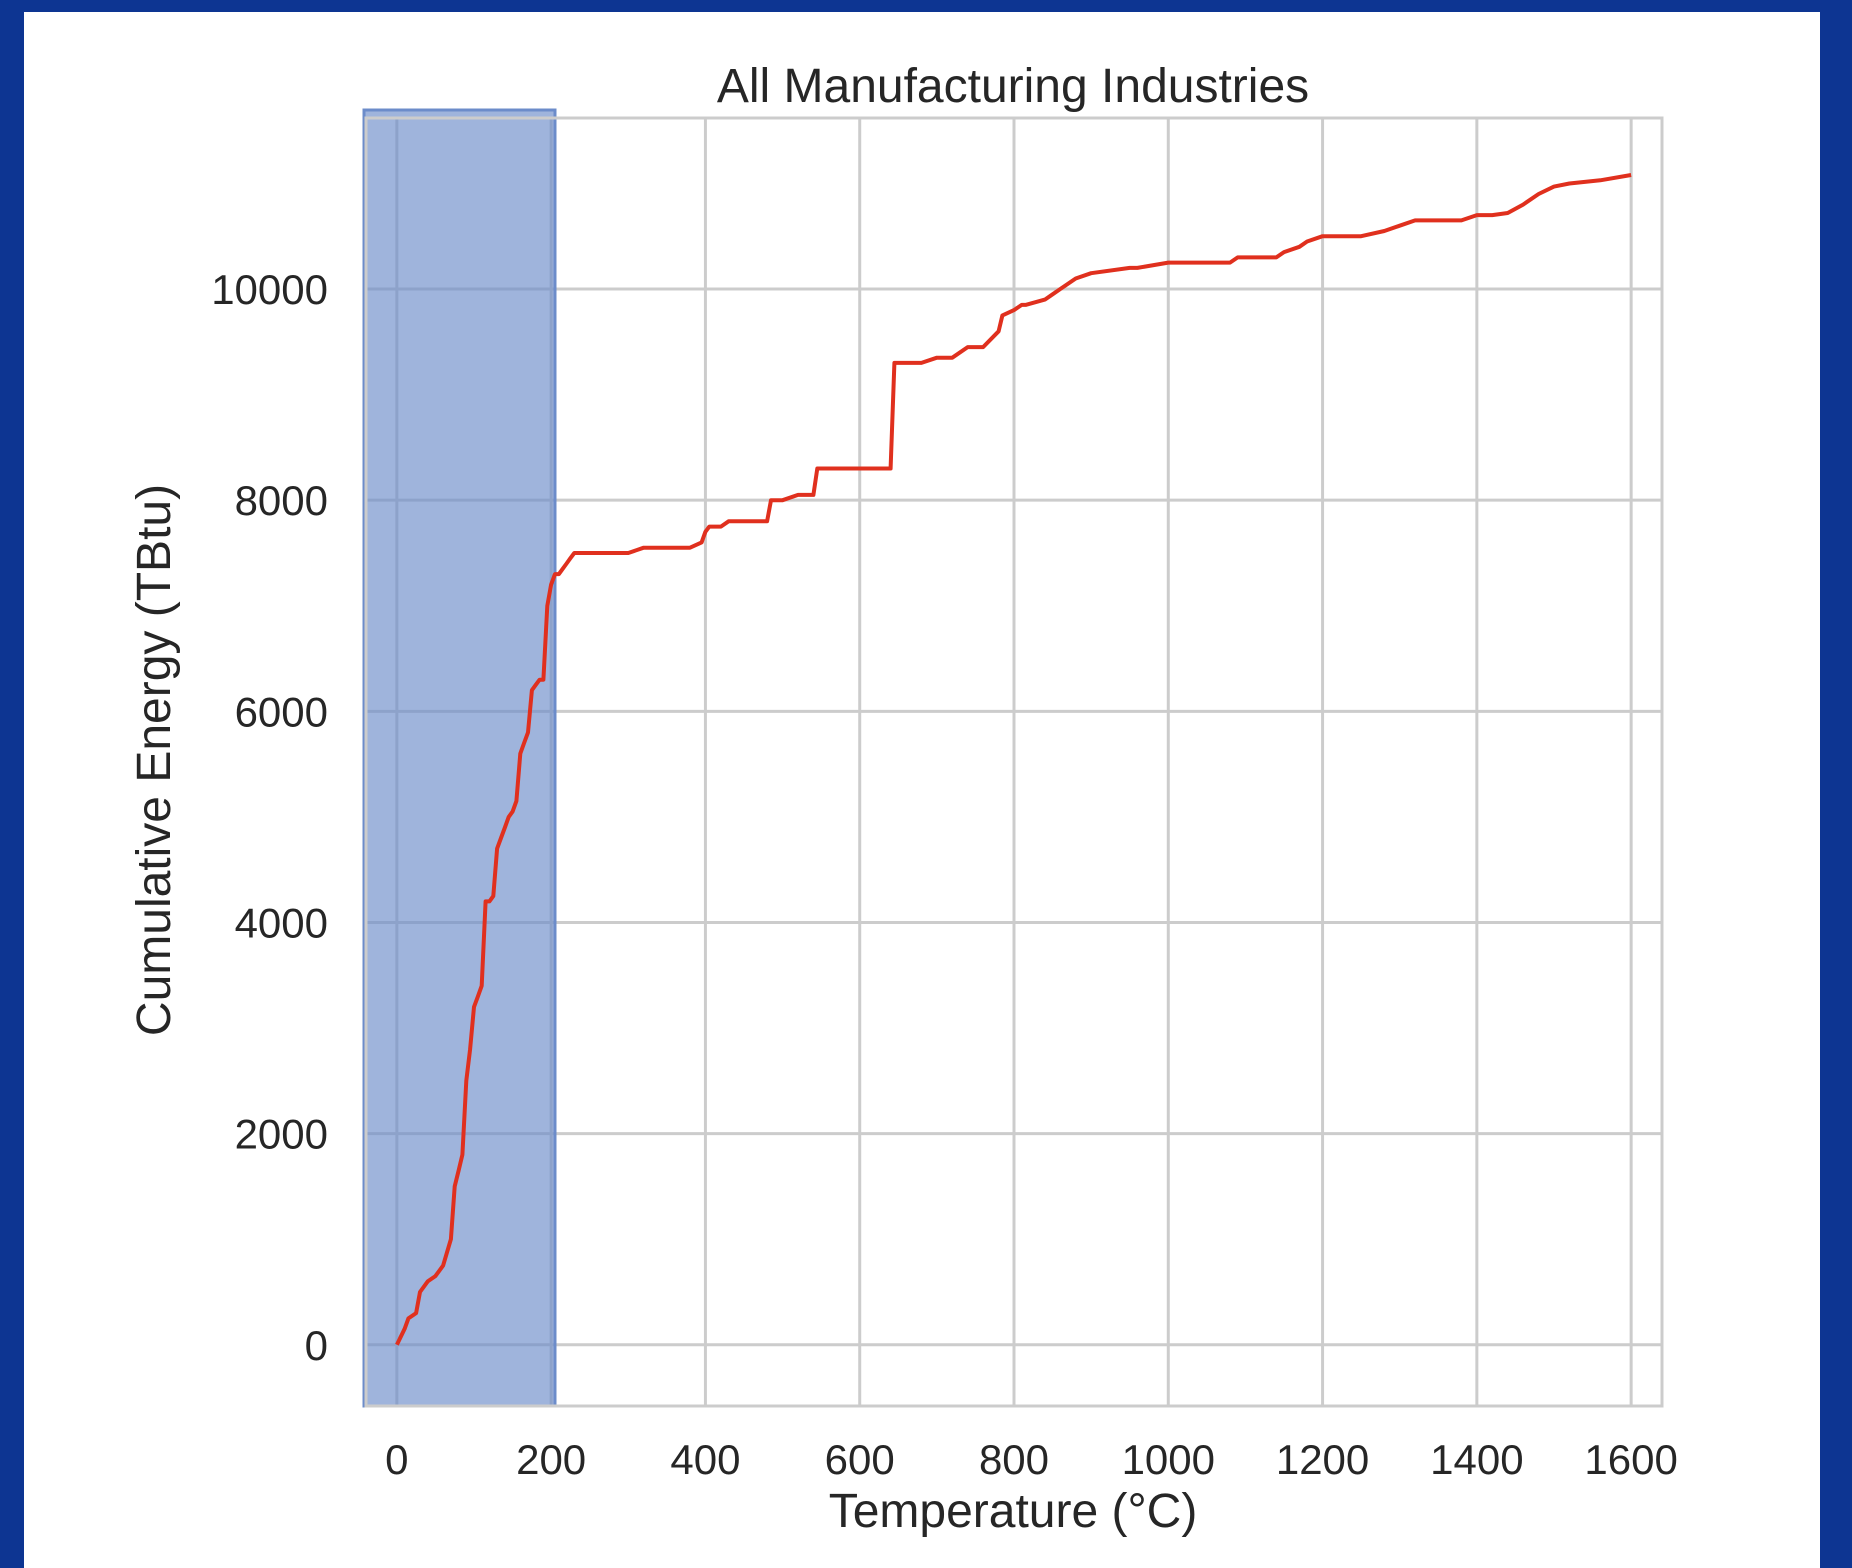  I want to click on y-tick-label: 0, so click(316, 1345).